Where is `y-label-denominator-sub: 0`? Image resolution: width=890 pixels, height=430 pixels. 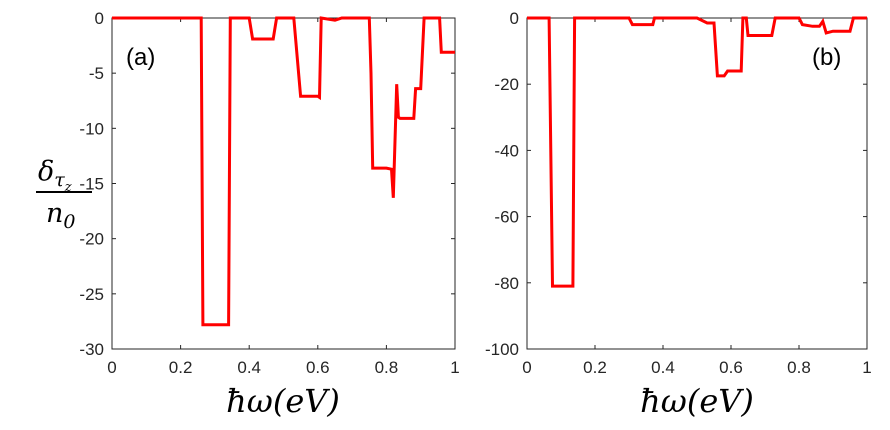 y-label-denominator-sub: 0 is located at coordinates (69, 222).